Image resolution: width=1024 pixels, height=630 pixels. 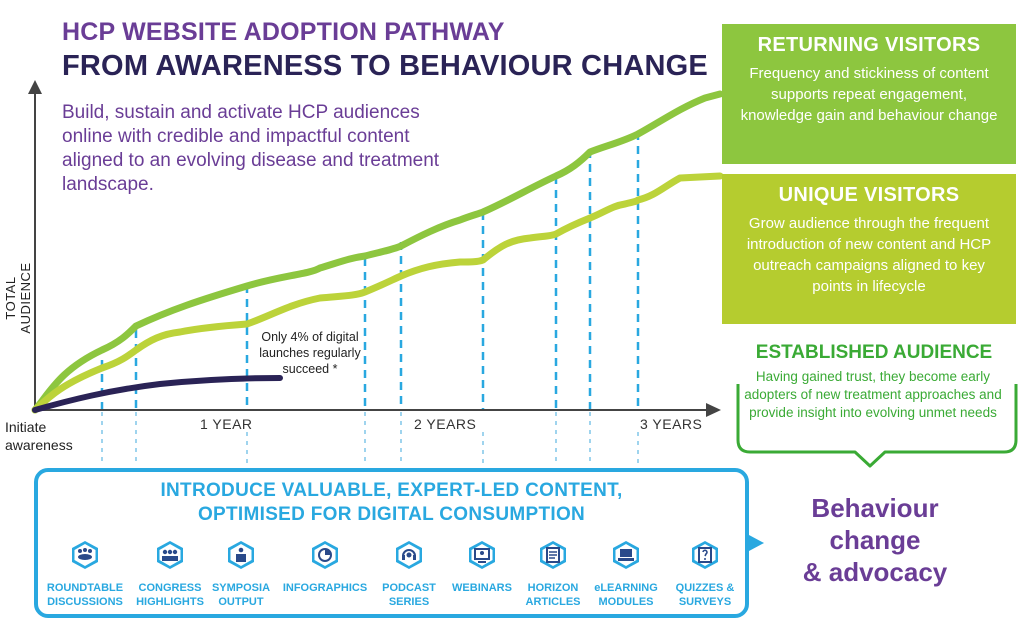 What do you see at coordinates (85, 574) in the screenshot?
I see `content-item-roundtable: ROUNDTABLE DISCUSSIONS` at bounding box center [85, 574].